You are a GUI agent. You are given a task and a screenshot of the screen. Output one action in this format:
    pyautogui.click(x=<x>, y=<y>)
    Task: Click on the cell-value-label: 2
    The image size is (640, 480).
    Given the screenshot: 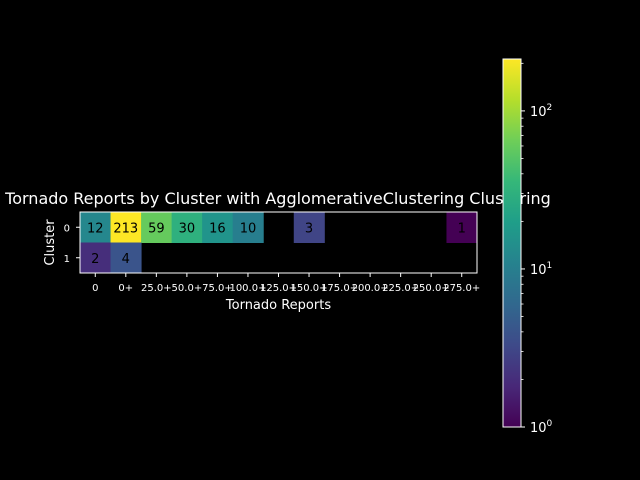 What is the action you would take?
    pyautogui.click(x=95, y=259)
    